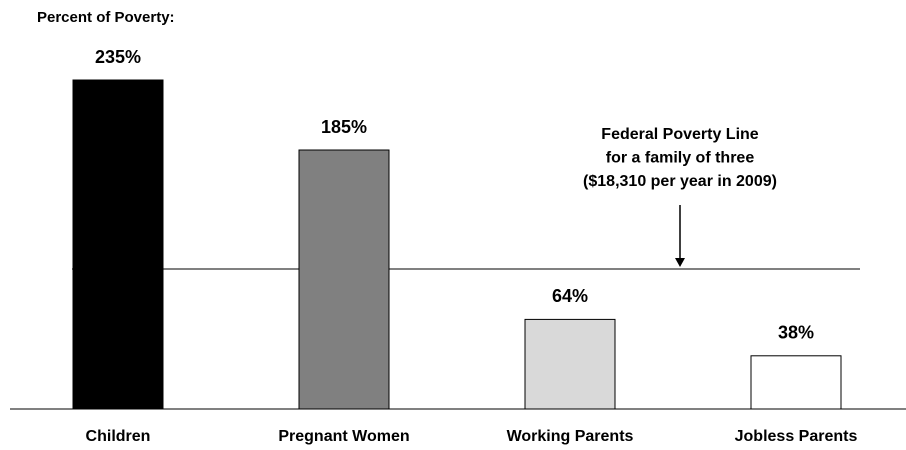  Describe the element at coordinates (796, 436) in the screenshot. I see `x-tick-label: Jobless Parents` at that location.